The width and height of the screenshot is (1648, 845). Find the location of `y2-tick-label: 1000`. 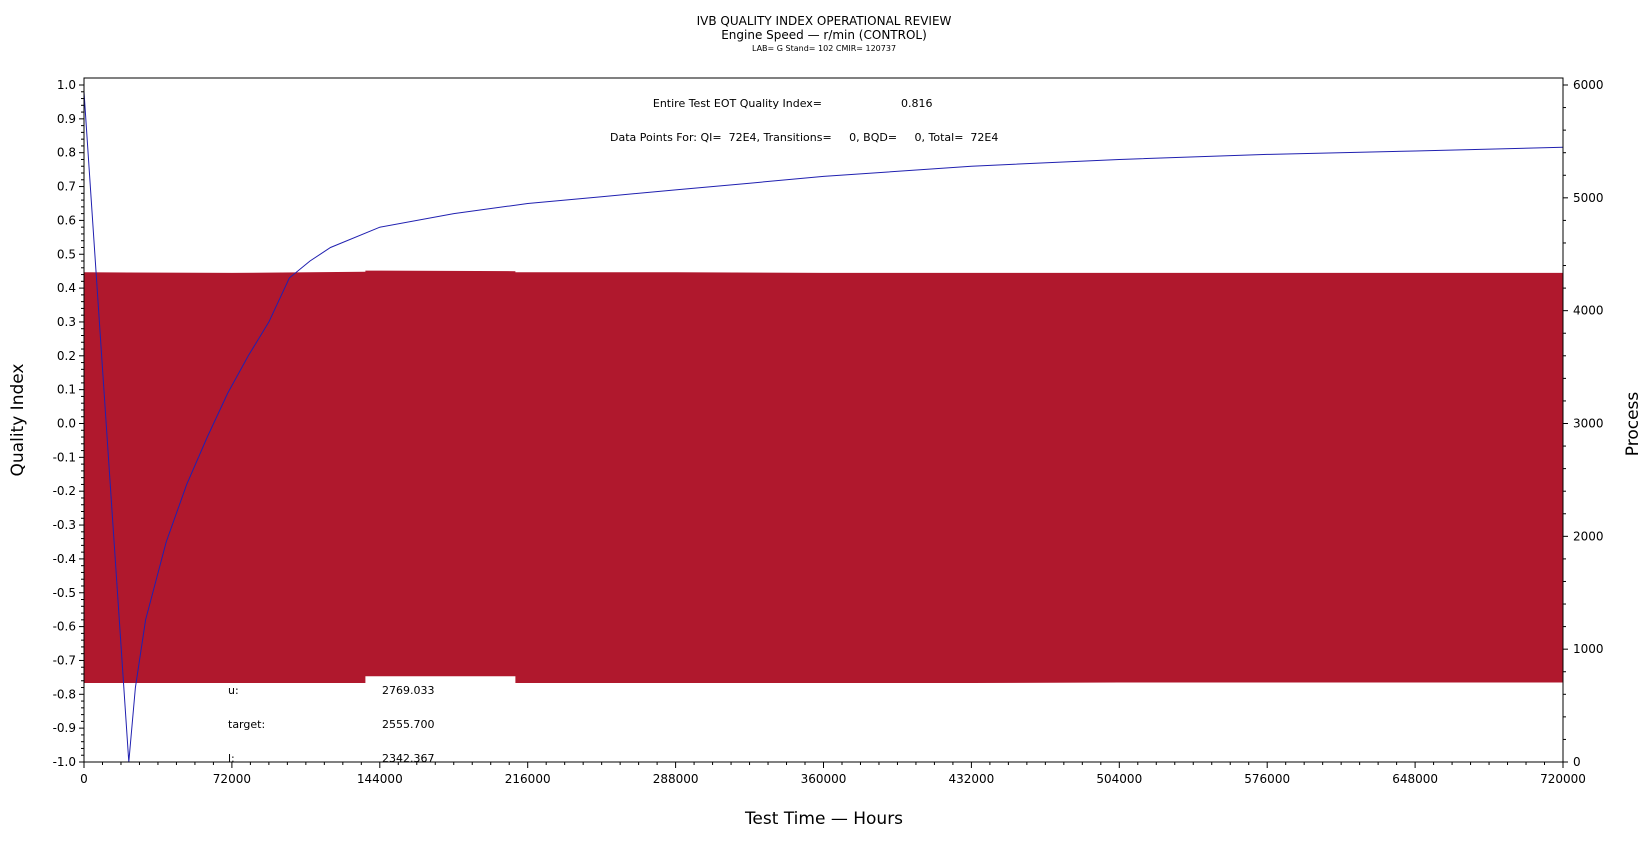

y2-tick-label: 1000 is located at coordinates (1588, 649).